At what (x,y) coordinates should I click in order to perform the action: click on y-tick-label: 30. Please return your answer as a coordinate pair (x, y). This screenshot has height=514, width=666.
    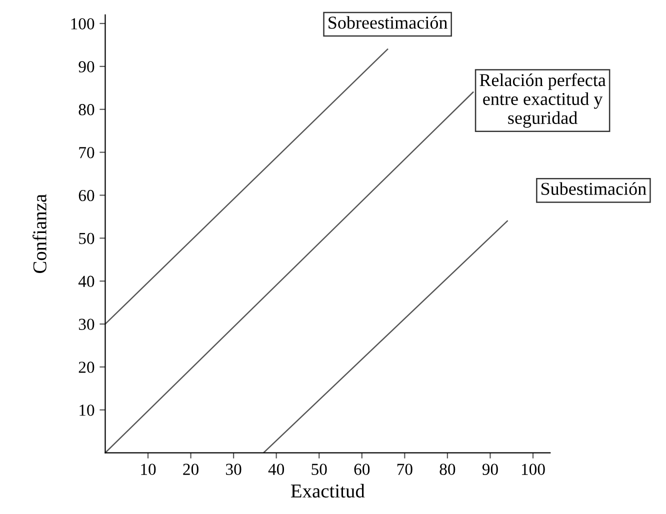
    Looking at the image, I should click on (86, 324).